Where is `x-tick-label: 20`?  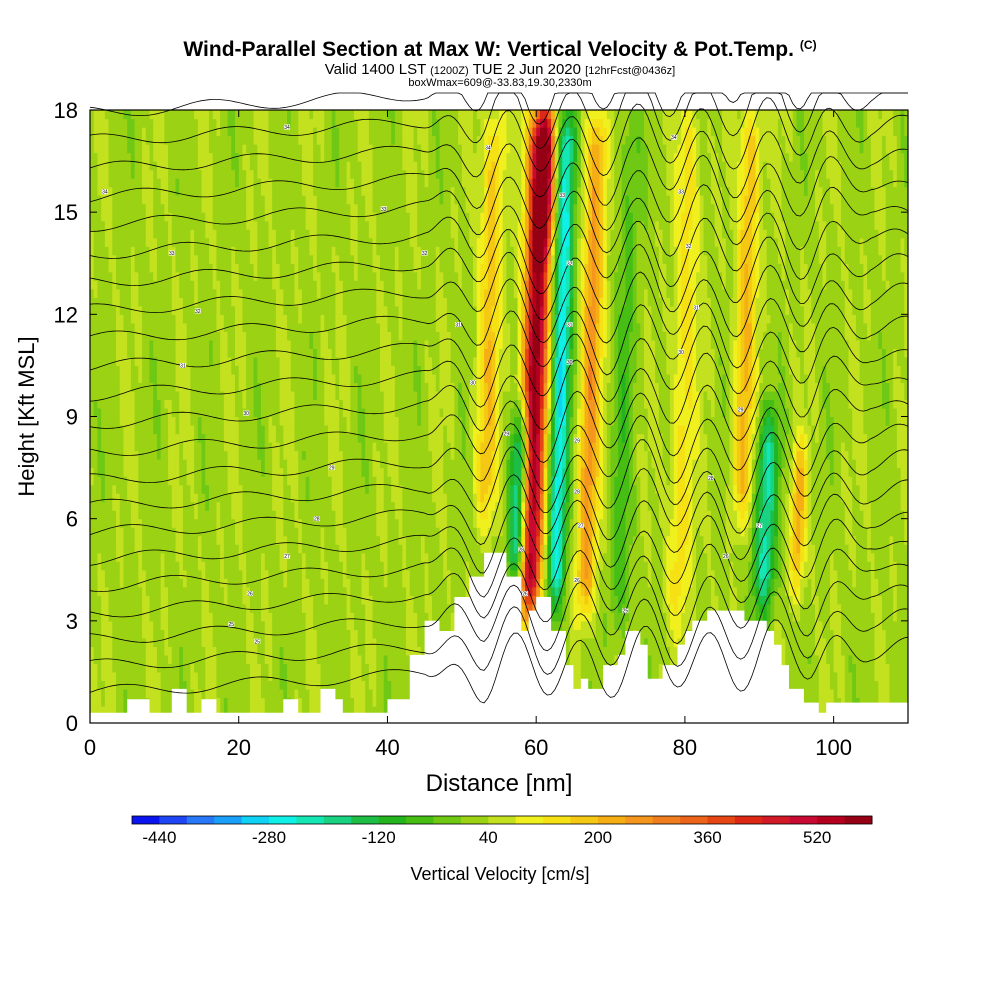
x-tick-label: 20 is located at coordinates (238, 747).